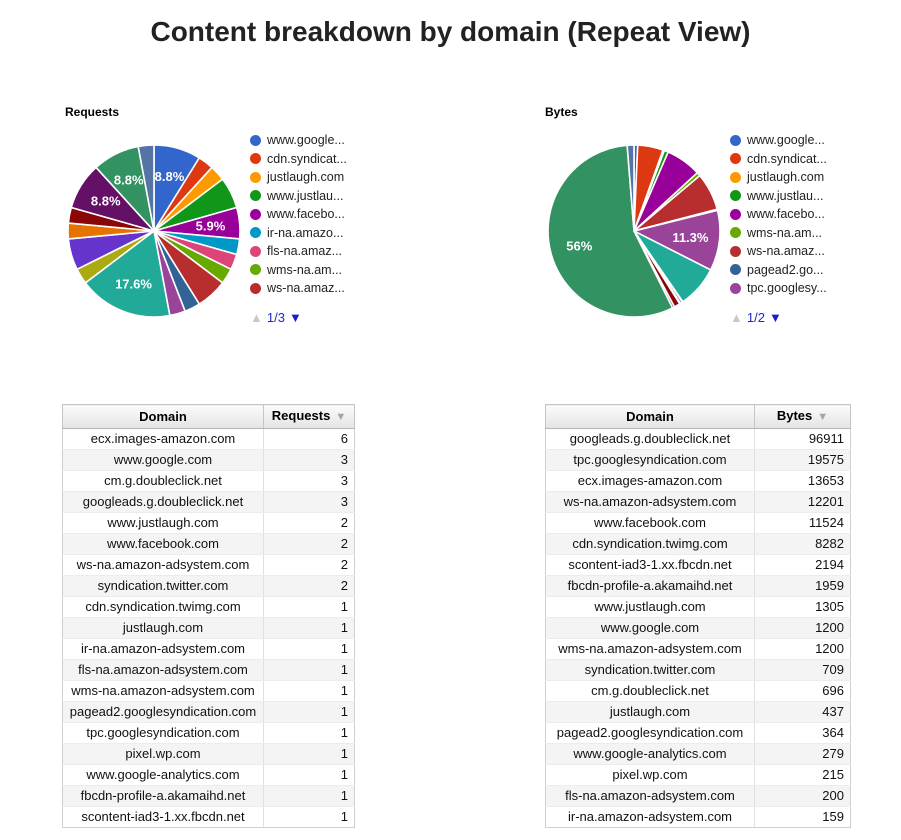 This screenshot has width=901, height=840. I want to click on table-row: syndication.twitter.com 2, so click(208, 586).